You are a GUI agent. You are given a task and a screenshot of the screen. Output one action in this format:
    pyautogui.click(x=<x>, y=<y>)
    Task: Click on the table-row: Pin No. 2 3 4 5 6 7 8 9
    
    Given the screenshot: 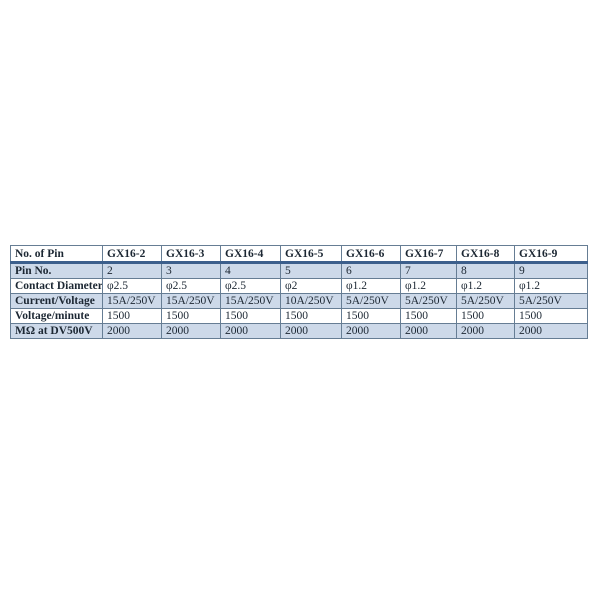 What is the action you would take?
    pyautogui.click(x=299, y=270)
    